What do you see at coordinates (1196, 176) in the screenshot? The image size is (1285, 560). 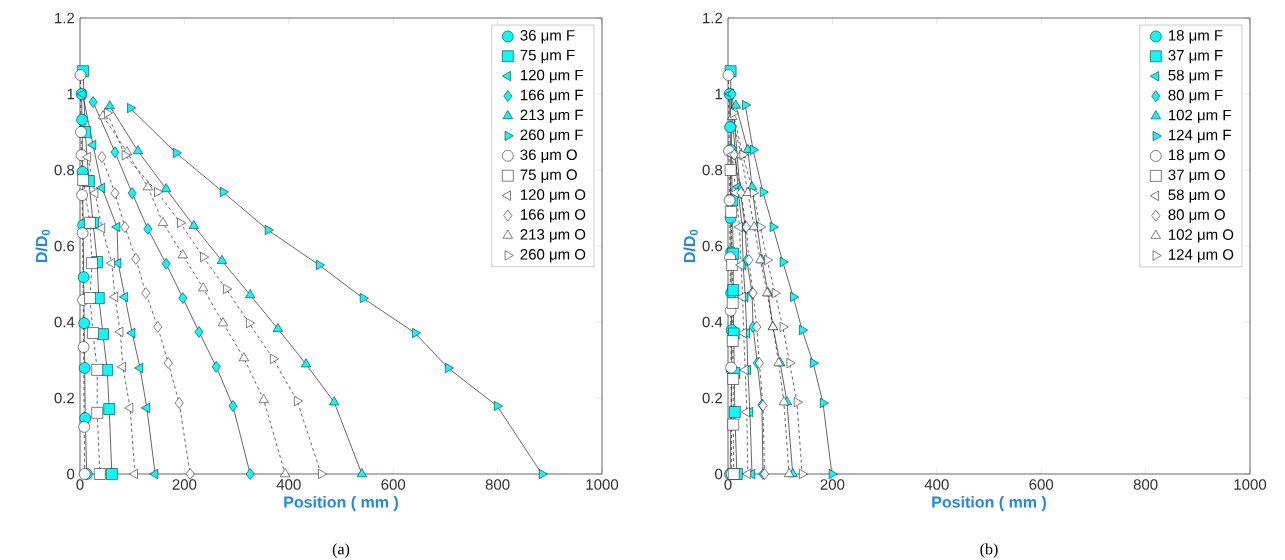 I see `legend-label: 37 μm O` at bounding box center [1196, 176].